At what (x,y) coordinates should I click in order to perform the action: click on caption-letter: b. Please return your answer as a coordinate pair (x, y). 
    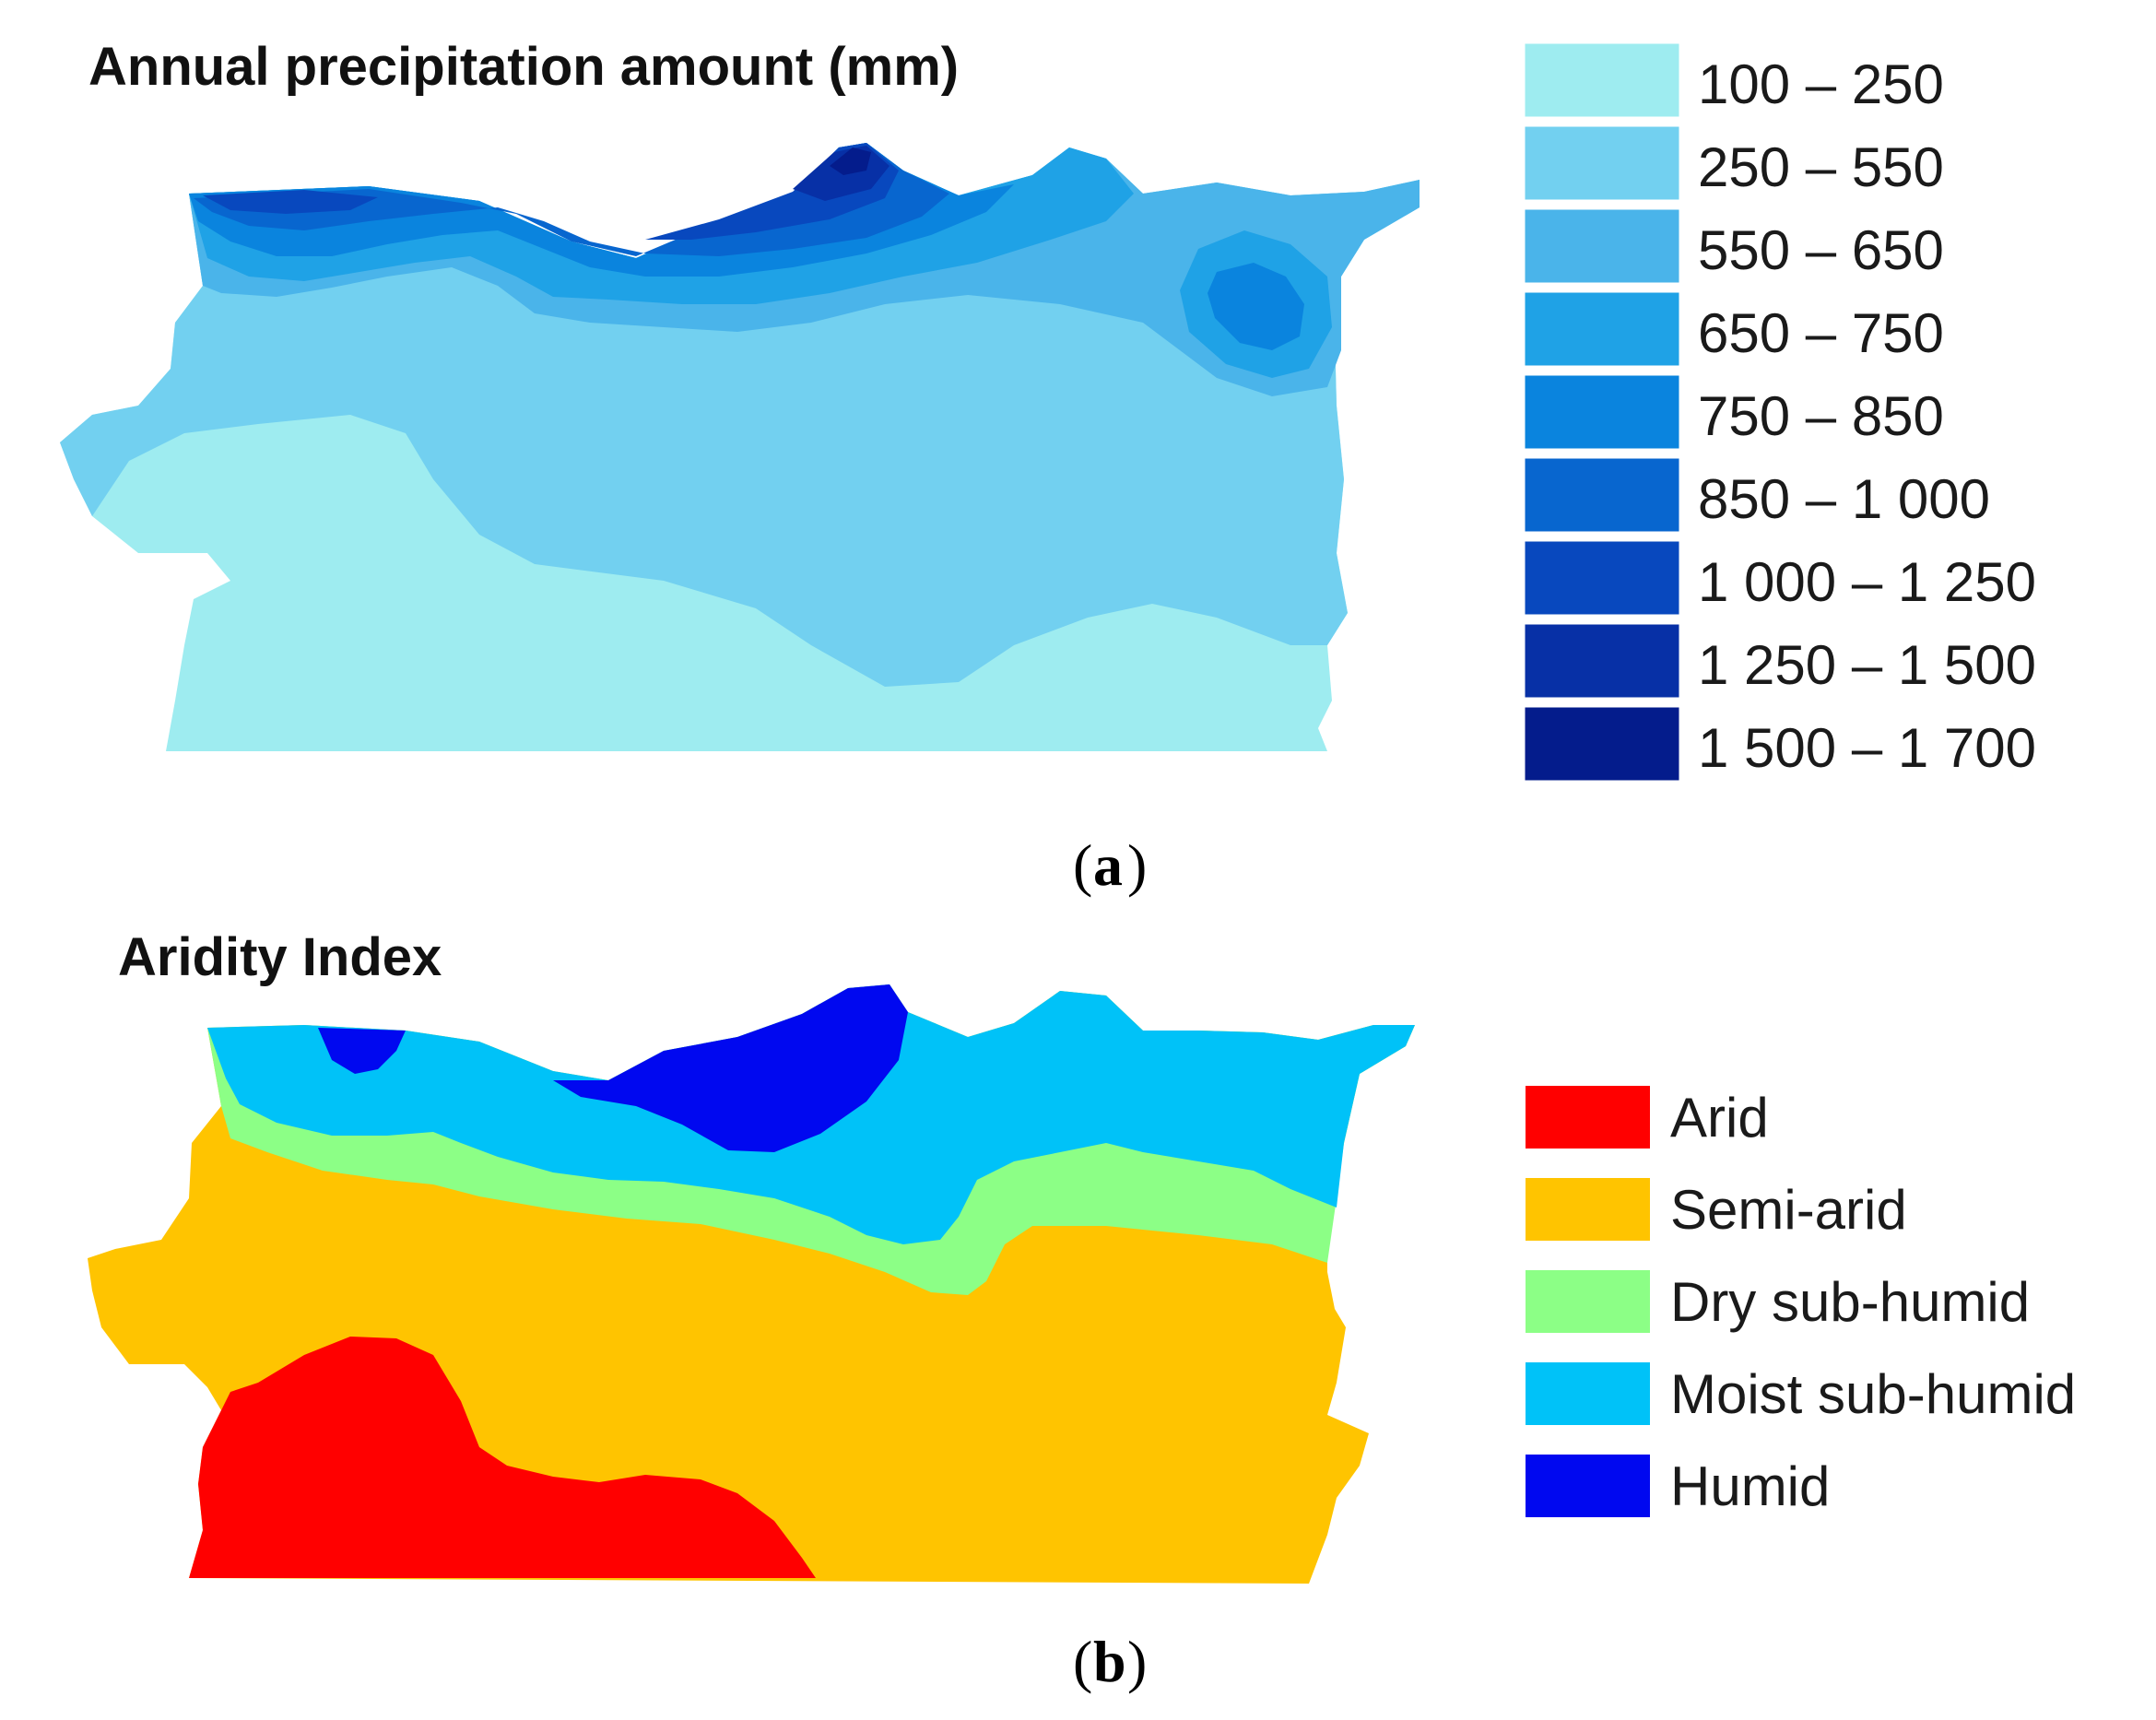
    Looking at the image, I should click on (1109, 1662).